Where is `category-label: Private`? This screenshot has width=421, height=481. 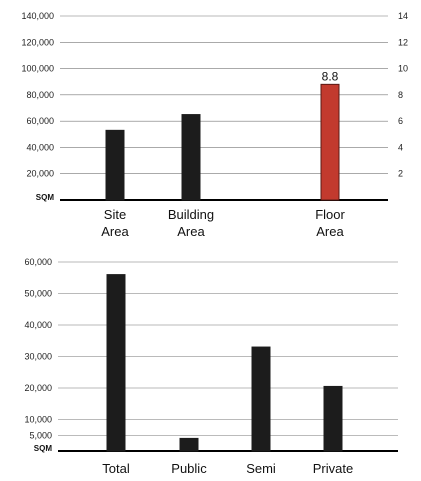
category-label: Private is located at coordinates (333, 468).